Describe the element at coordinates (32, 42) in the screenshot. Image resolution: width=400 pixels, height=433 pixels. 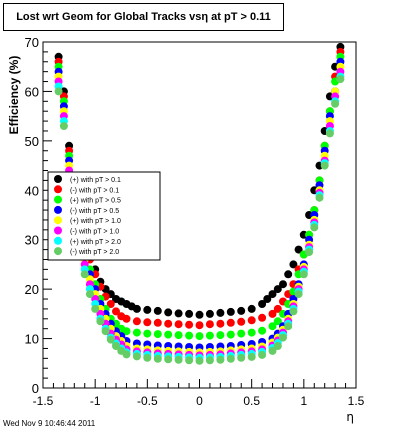
I see `y-tick-label: 70` at that location.